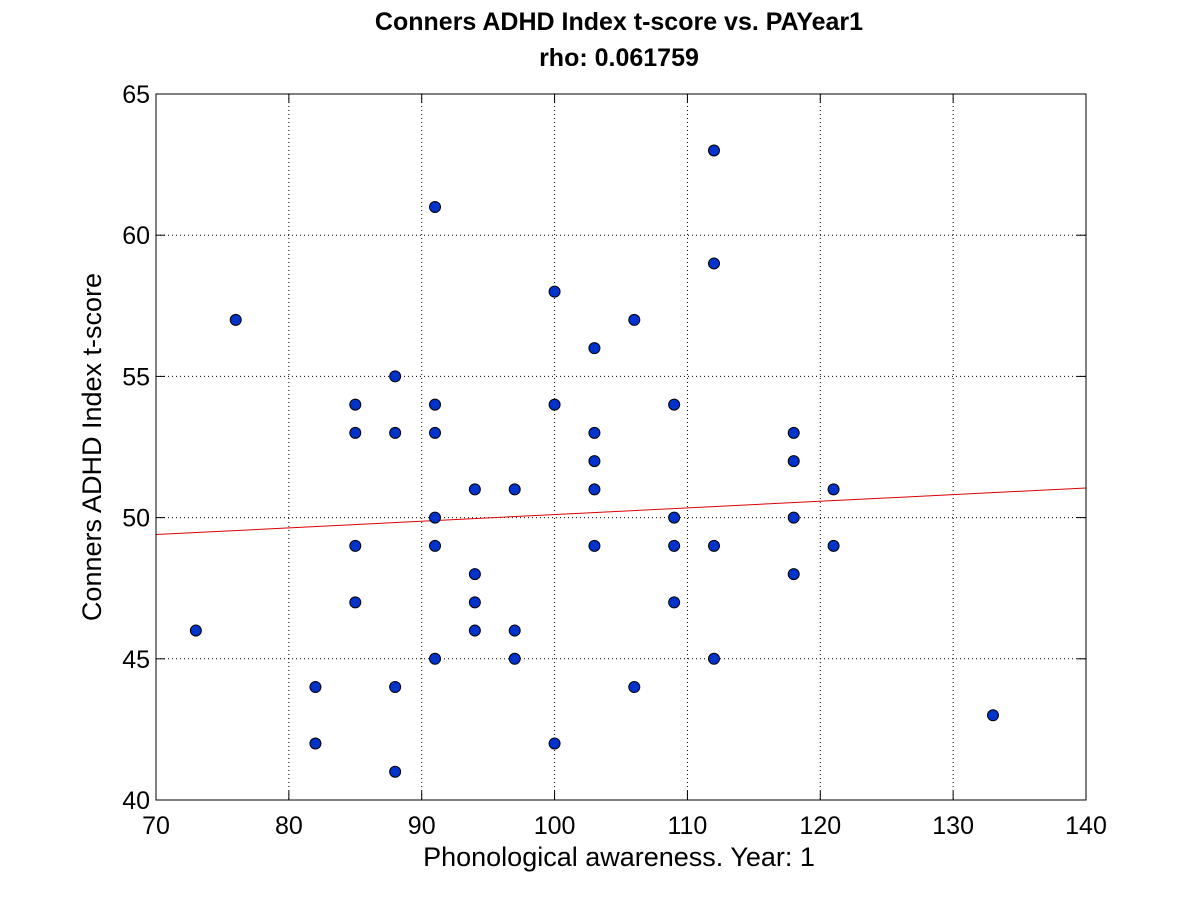 Image resolution: width=1200 pixels, height=900 pixels. What do you see at coordinates (687, 826) in the screenshot?
I see `x-tick-label: 110` at bounding box center [687, 826].